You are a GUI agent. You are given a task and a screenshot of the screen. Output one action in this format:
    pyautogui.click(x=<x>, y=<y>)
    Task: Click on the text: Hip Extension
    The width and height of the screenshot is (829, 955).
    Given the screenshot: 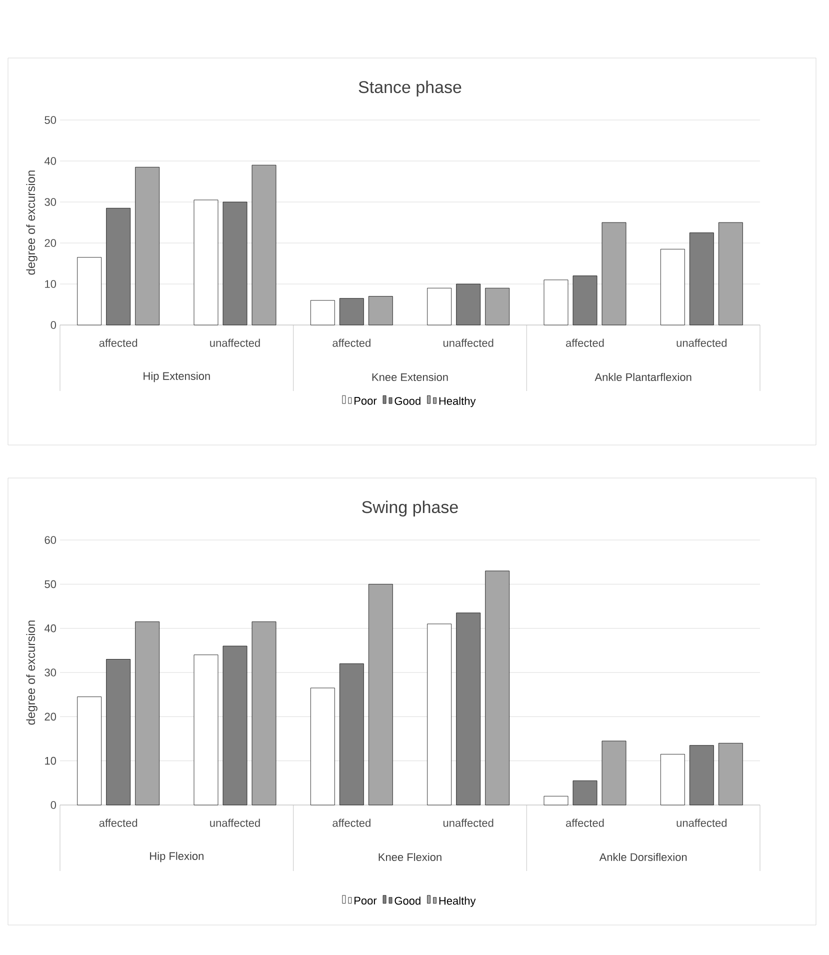 What is the action you would take?
    pyautogui.click(x=177, y=377)
    